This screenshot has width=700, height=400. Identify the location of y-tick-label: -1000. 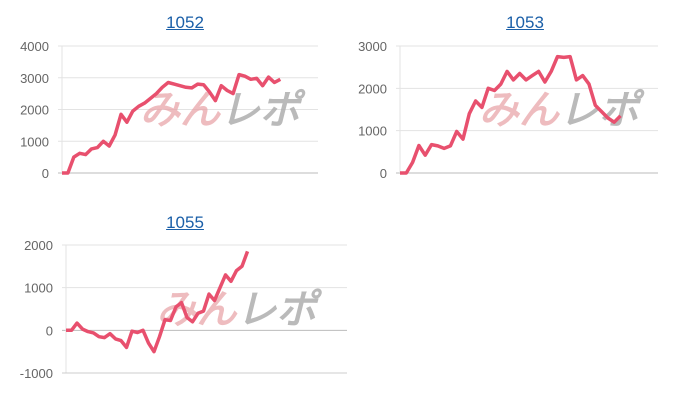
(36, 373).